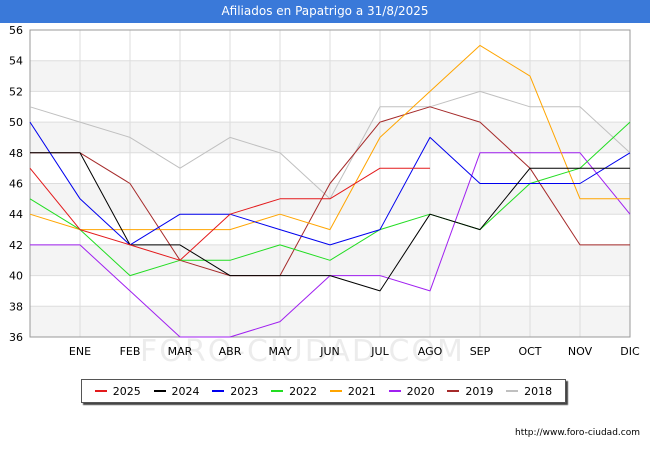 This screenshot has height=450, width=650. What do you see at coordinates (244, 391) in the screenshot?
I see `legend-label: 2023` at bounding box center [244, 391].